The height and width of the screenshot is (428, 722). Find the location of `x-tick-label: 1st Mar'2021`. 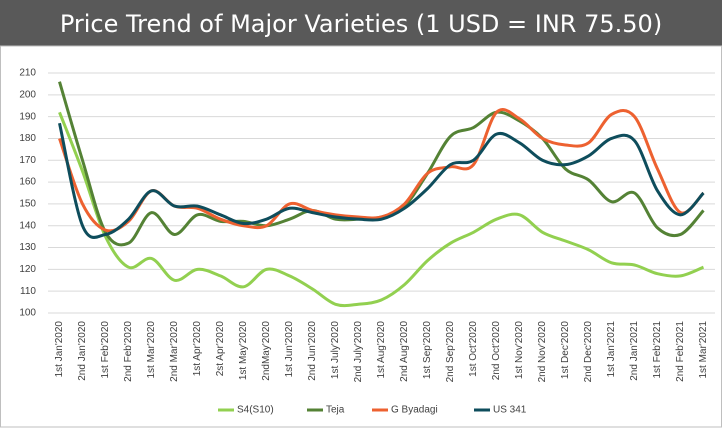

x-tick-label: 1st Mar'2021 is located at coordinates (703, 350).